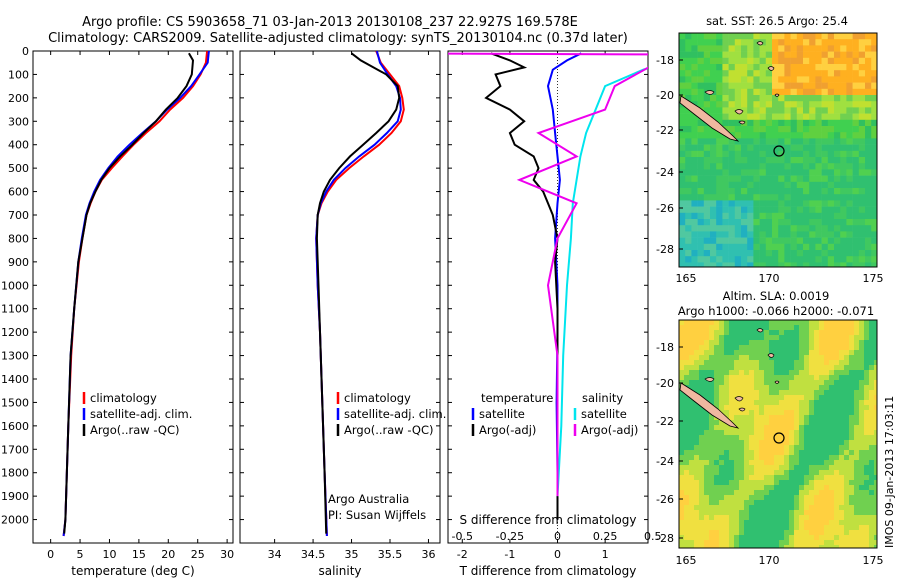 The width and height of the screenshot is (900, 580). Describe the element at coordinates (339, 571) in the screenshot. I see `salinity-xlabel: salinity` at that location.